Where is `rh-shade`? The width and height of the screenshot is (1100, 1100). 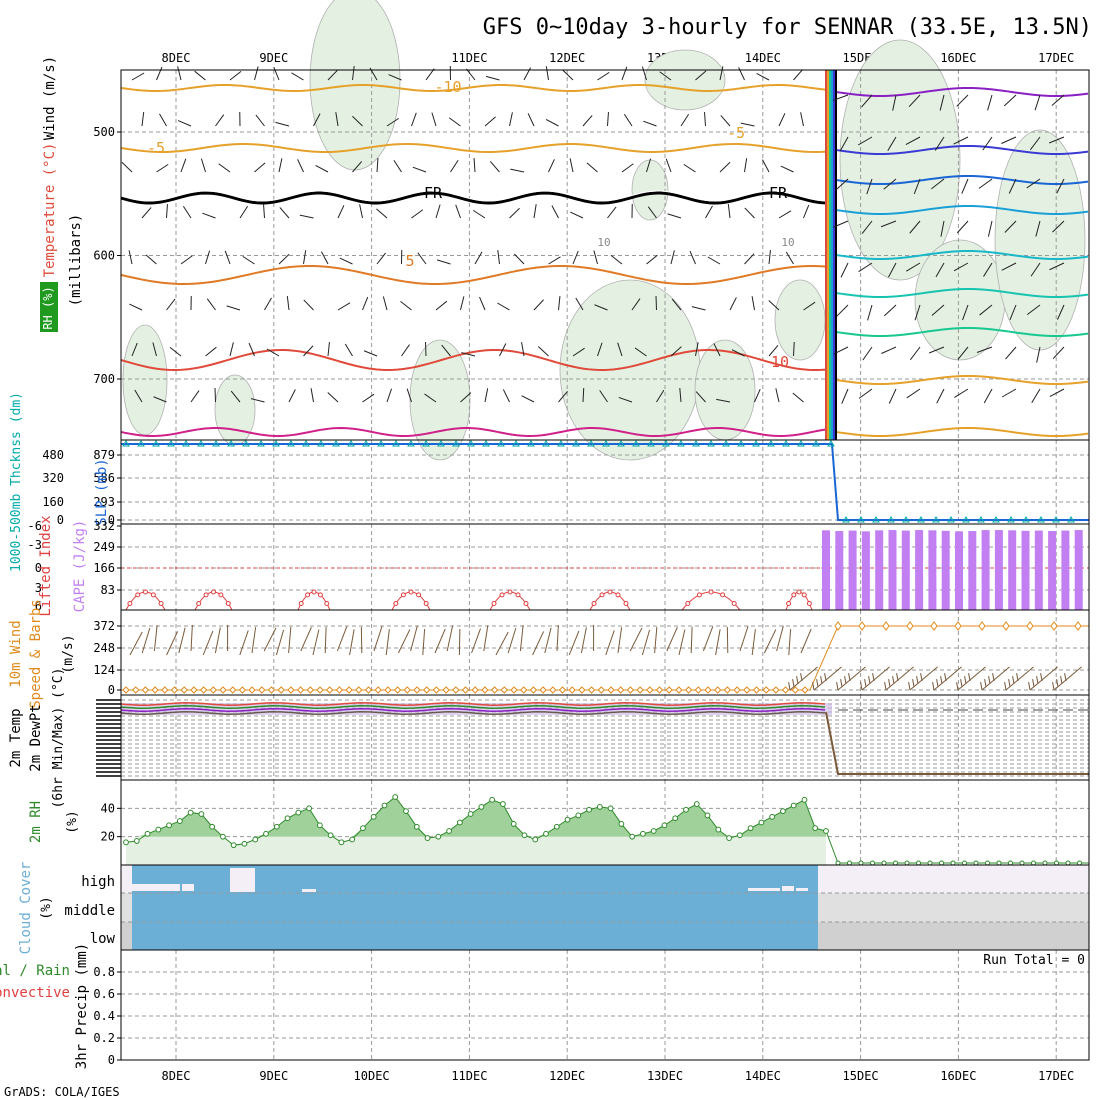 rh-shade is located at coordinates (235, 410).